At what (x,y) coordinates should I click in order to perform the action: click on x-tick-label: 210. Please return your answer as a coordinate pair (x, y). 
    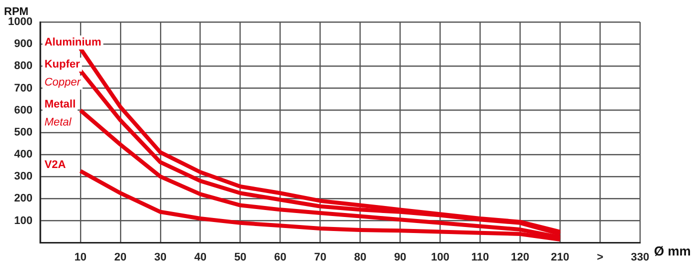
    Looking at the image, I should click on (560, 257).